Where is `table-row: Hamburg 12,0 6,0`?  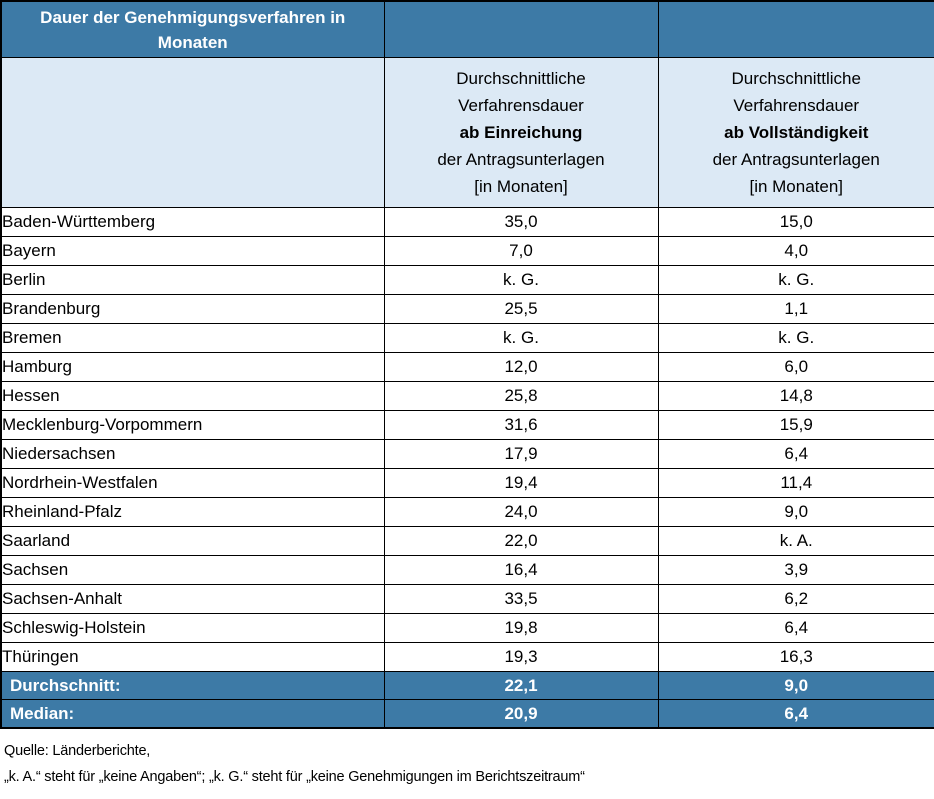
table-row: Hamburg 12,0 6,0 is located at coordinates (467, 367).